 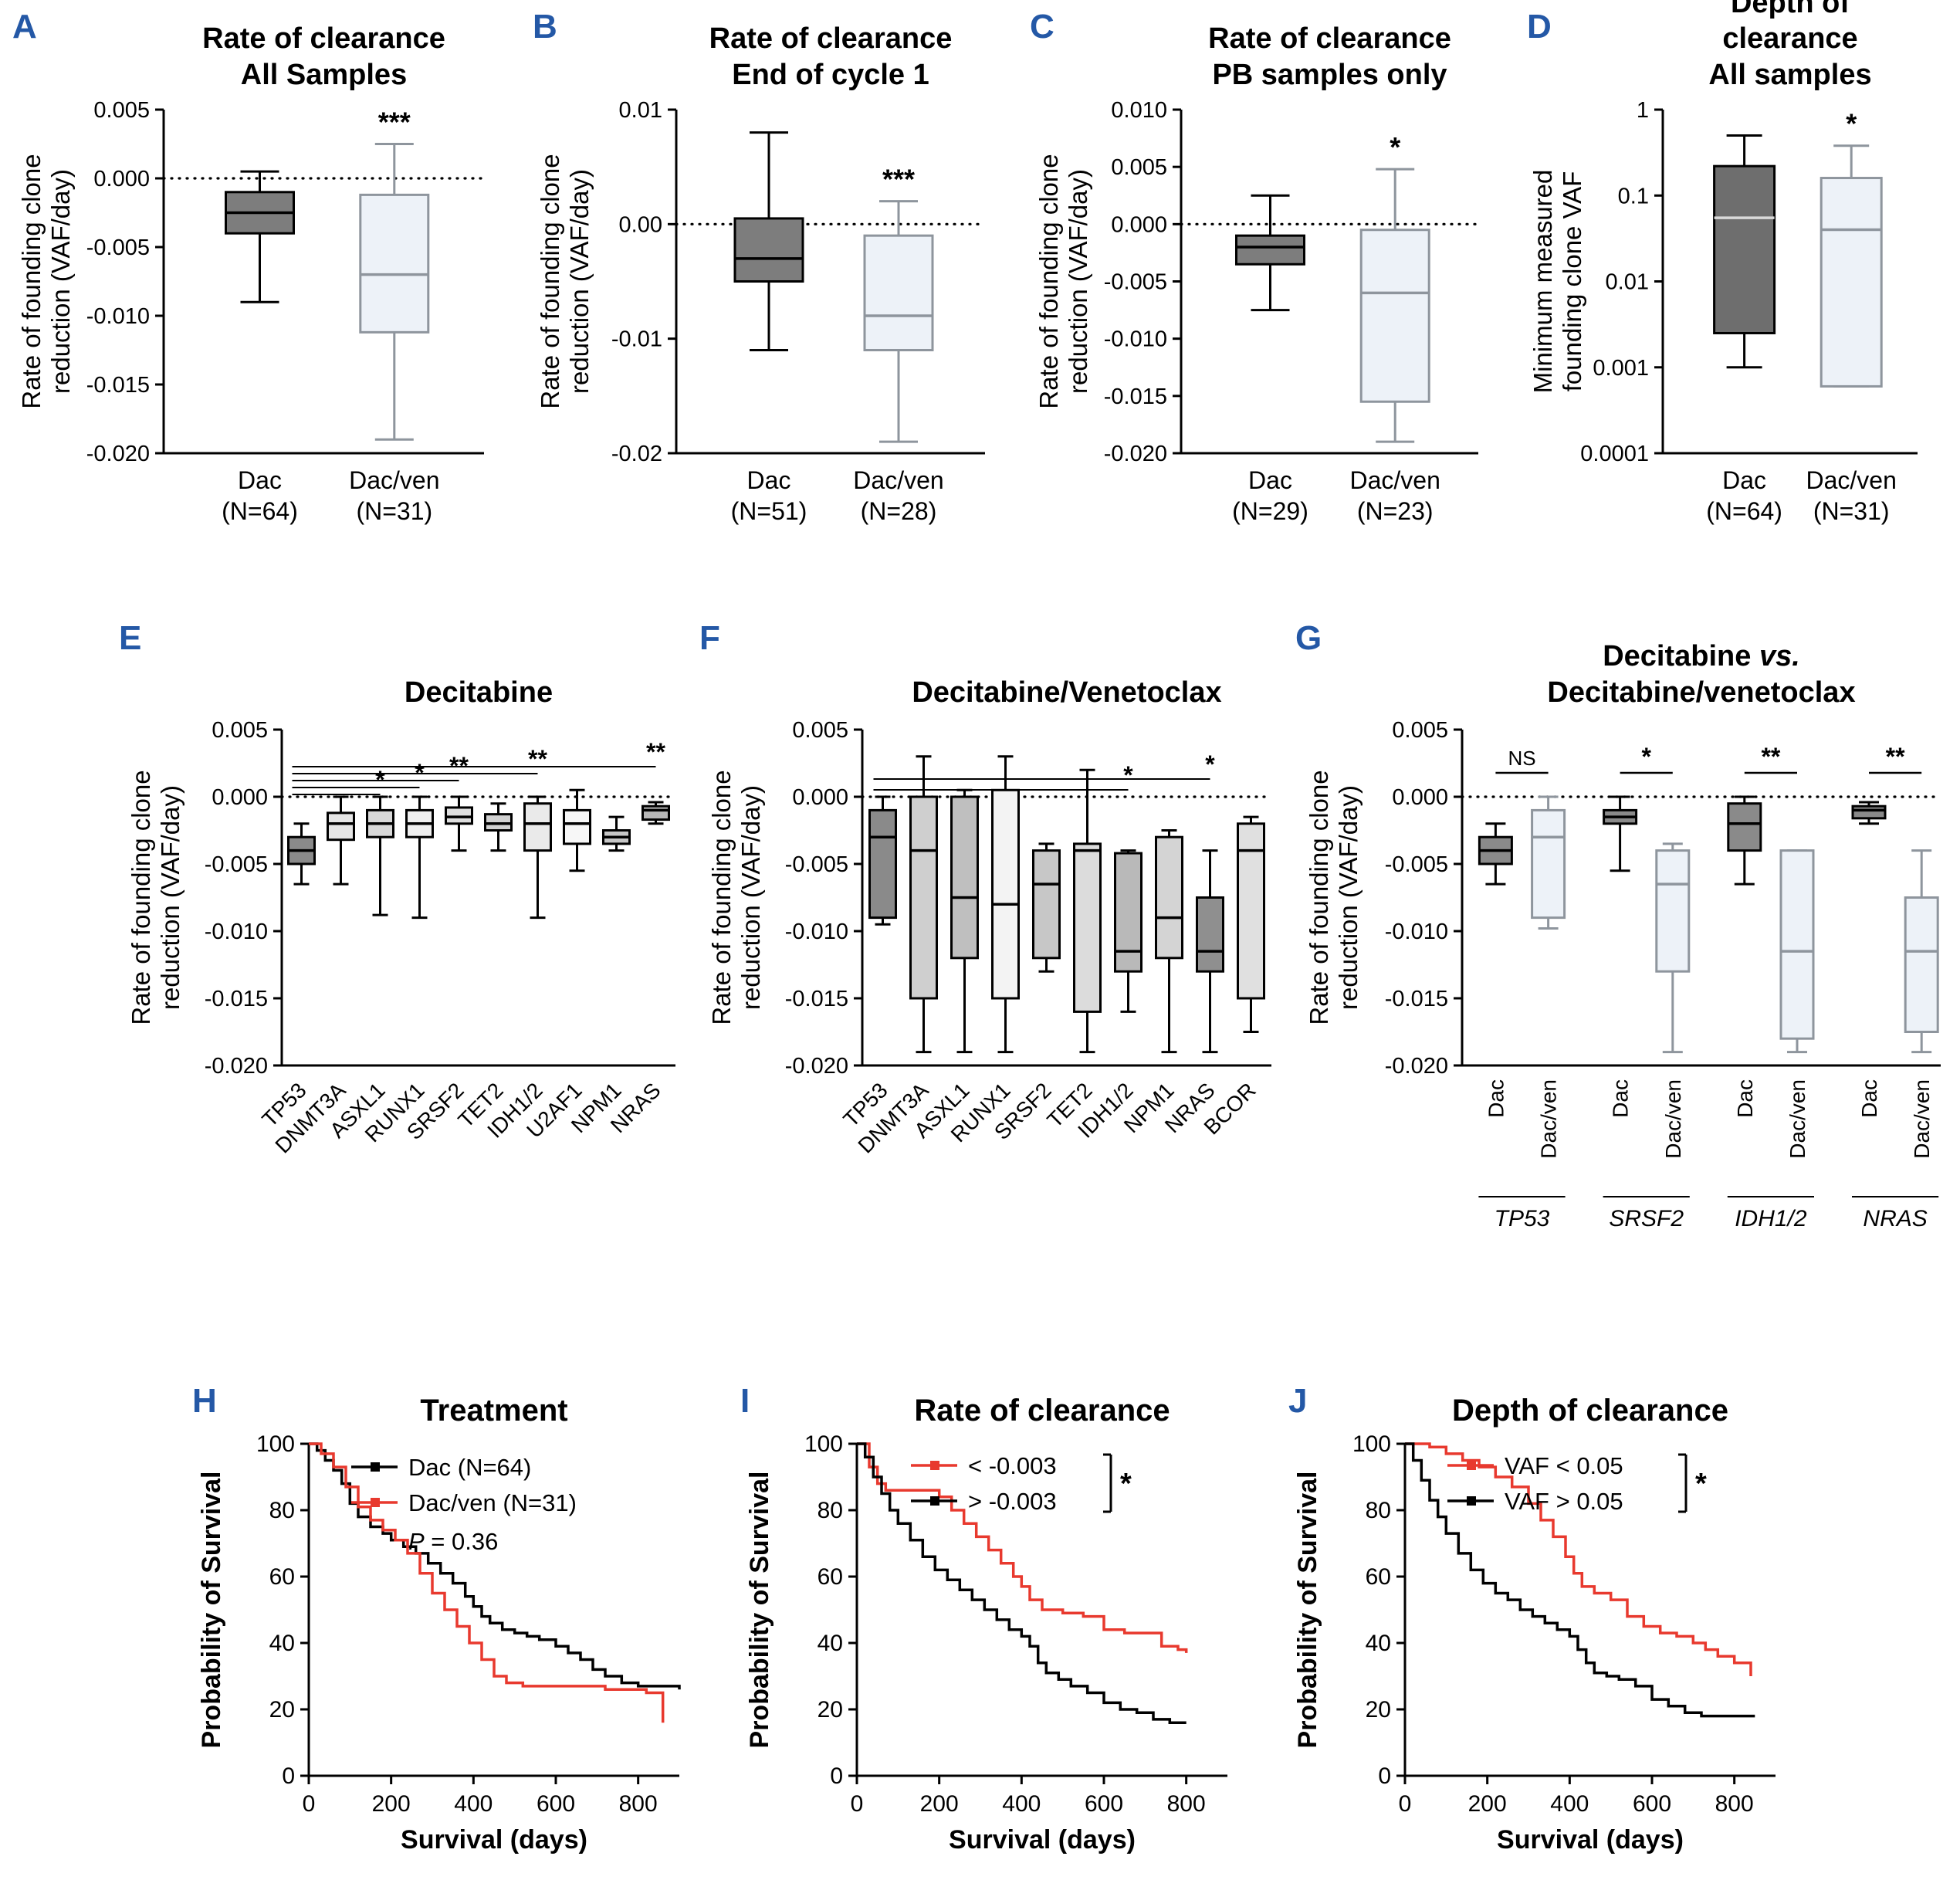 What do you see at coordinates (1270, 511) in the screenshot?
I see `svg-text: (N=29)` at bounding box center [1270, 511].